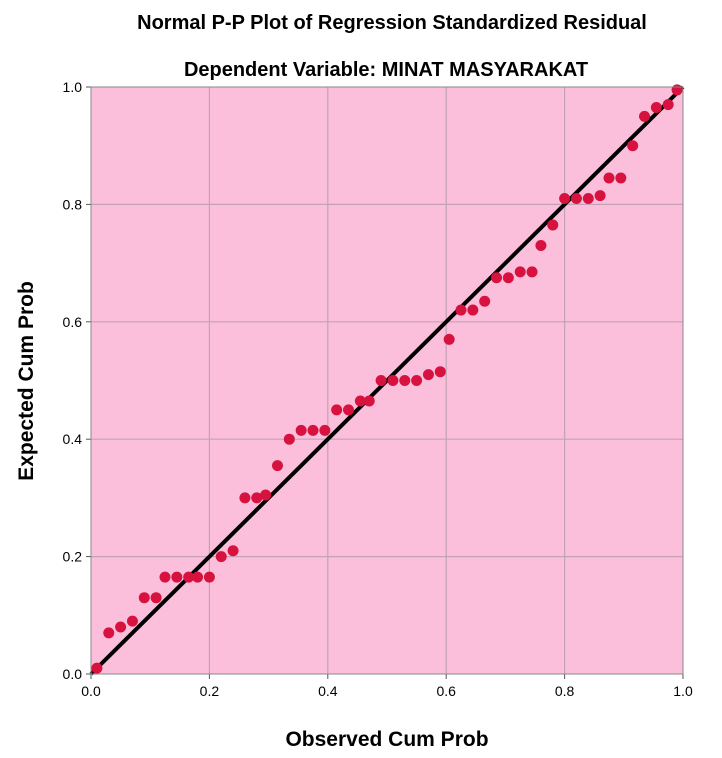  I want to click on chart-subtitle: Dependent Variable: MINAT MASYARAKAT, so click(386, 70).